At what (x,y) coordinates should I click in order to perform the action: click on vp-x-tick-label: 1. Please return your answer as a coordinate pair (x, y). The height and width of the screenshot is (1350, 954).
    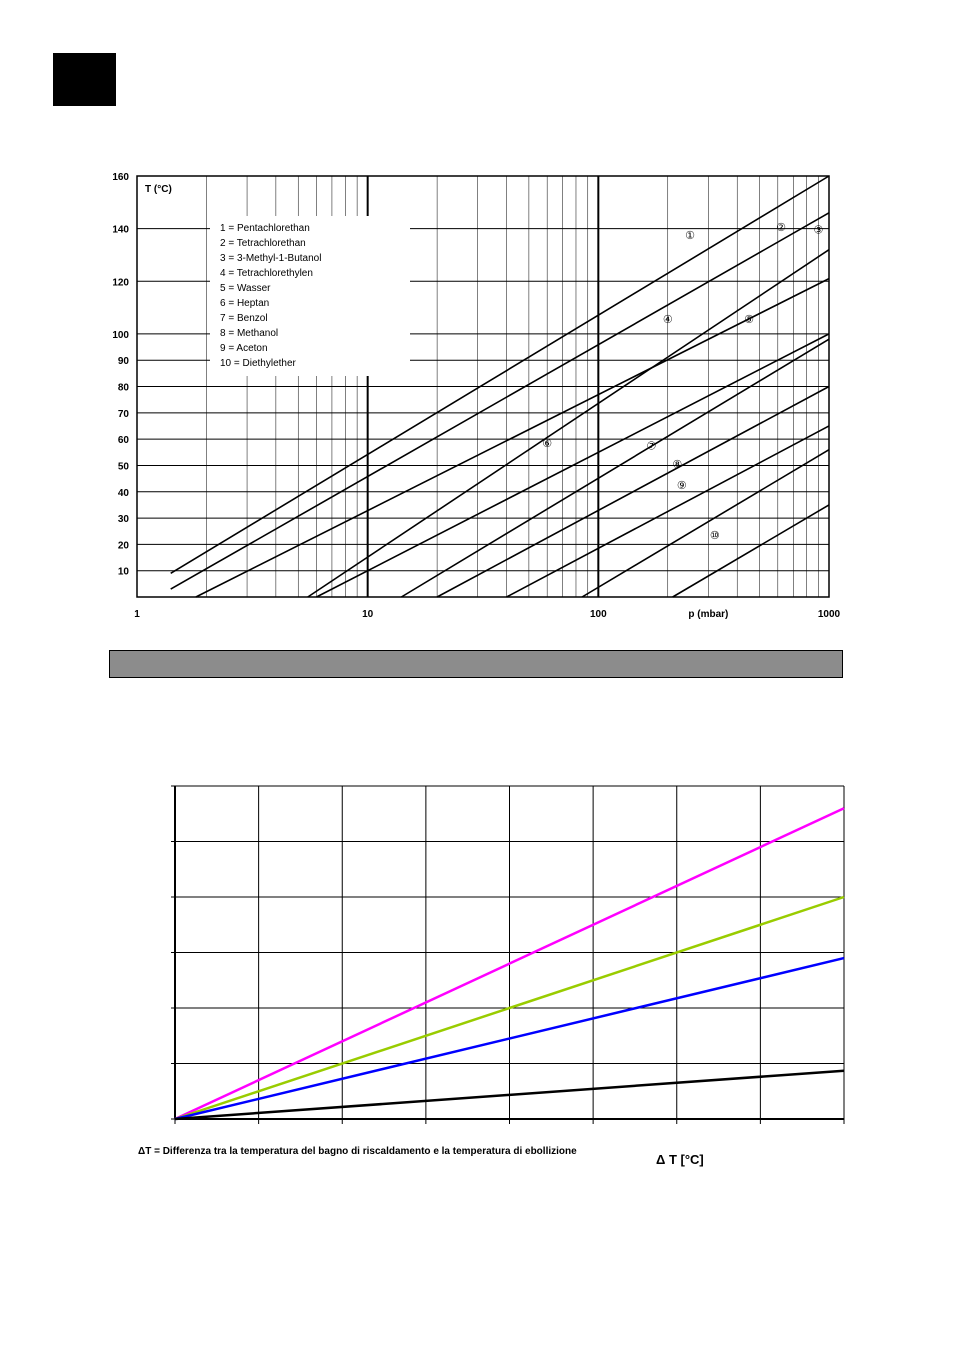
    Looking at the image, I should click on (137, 614).